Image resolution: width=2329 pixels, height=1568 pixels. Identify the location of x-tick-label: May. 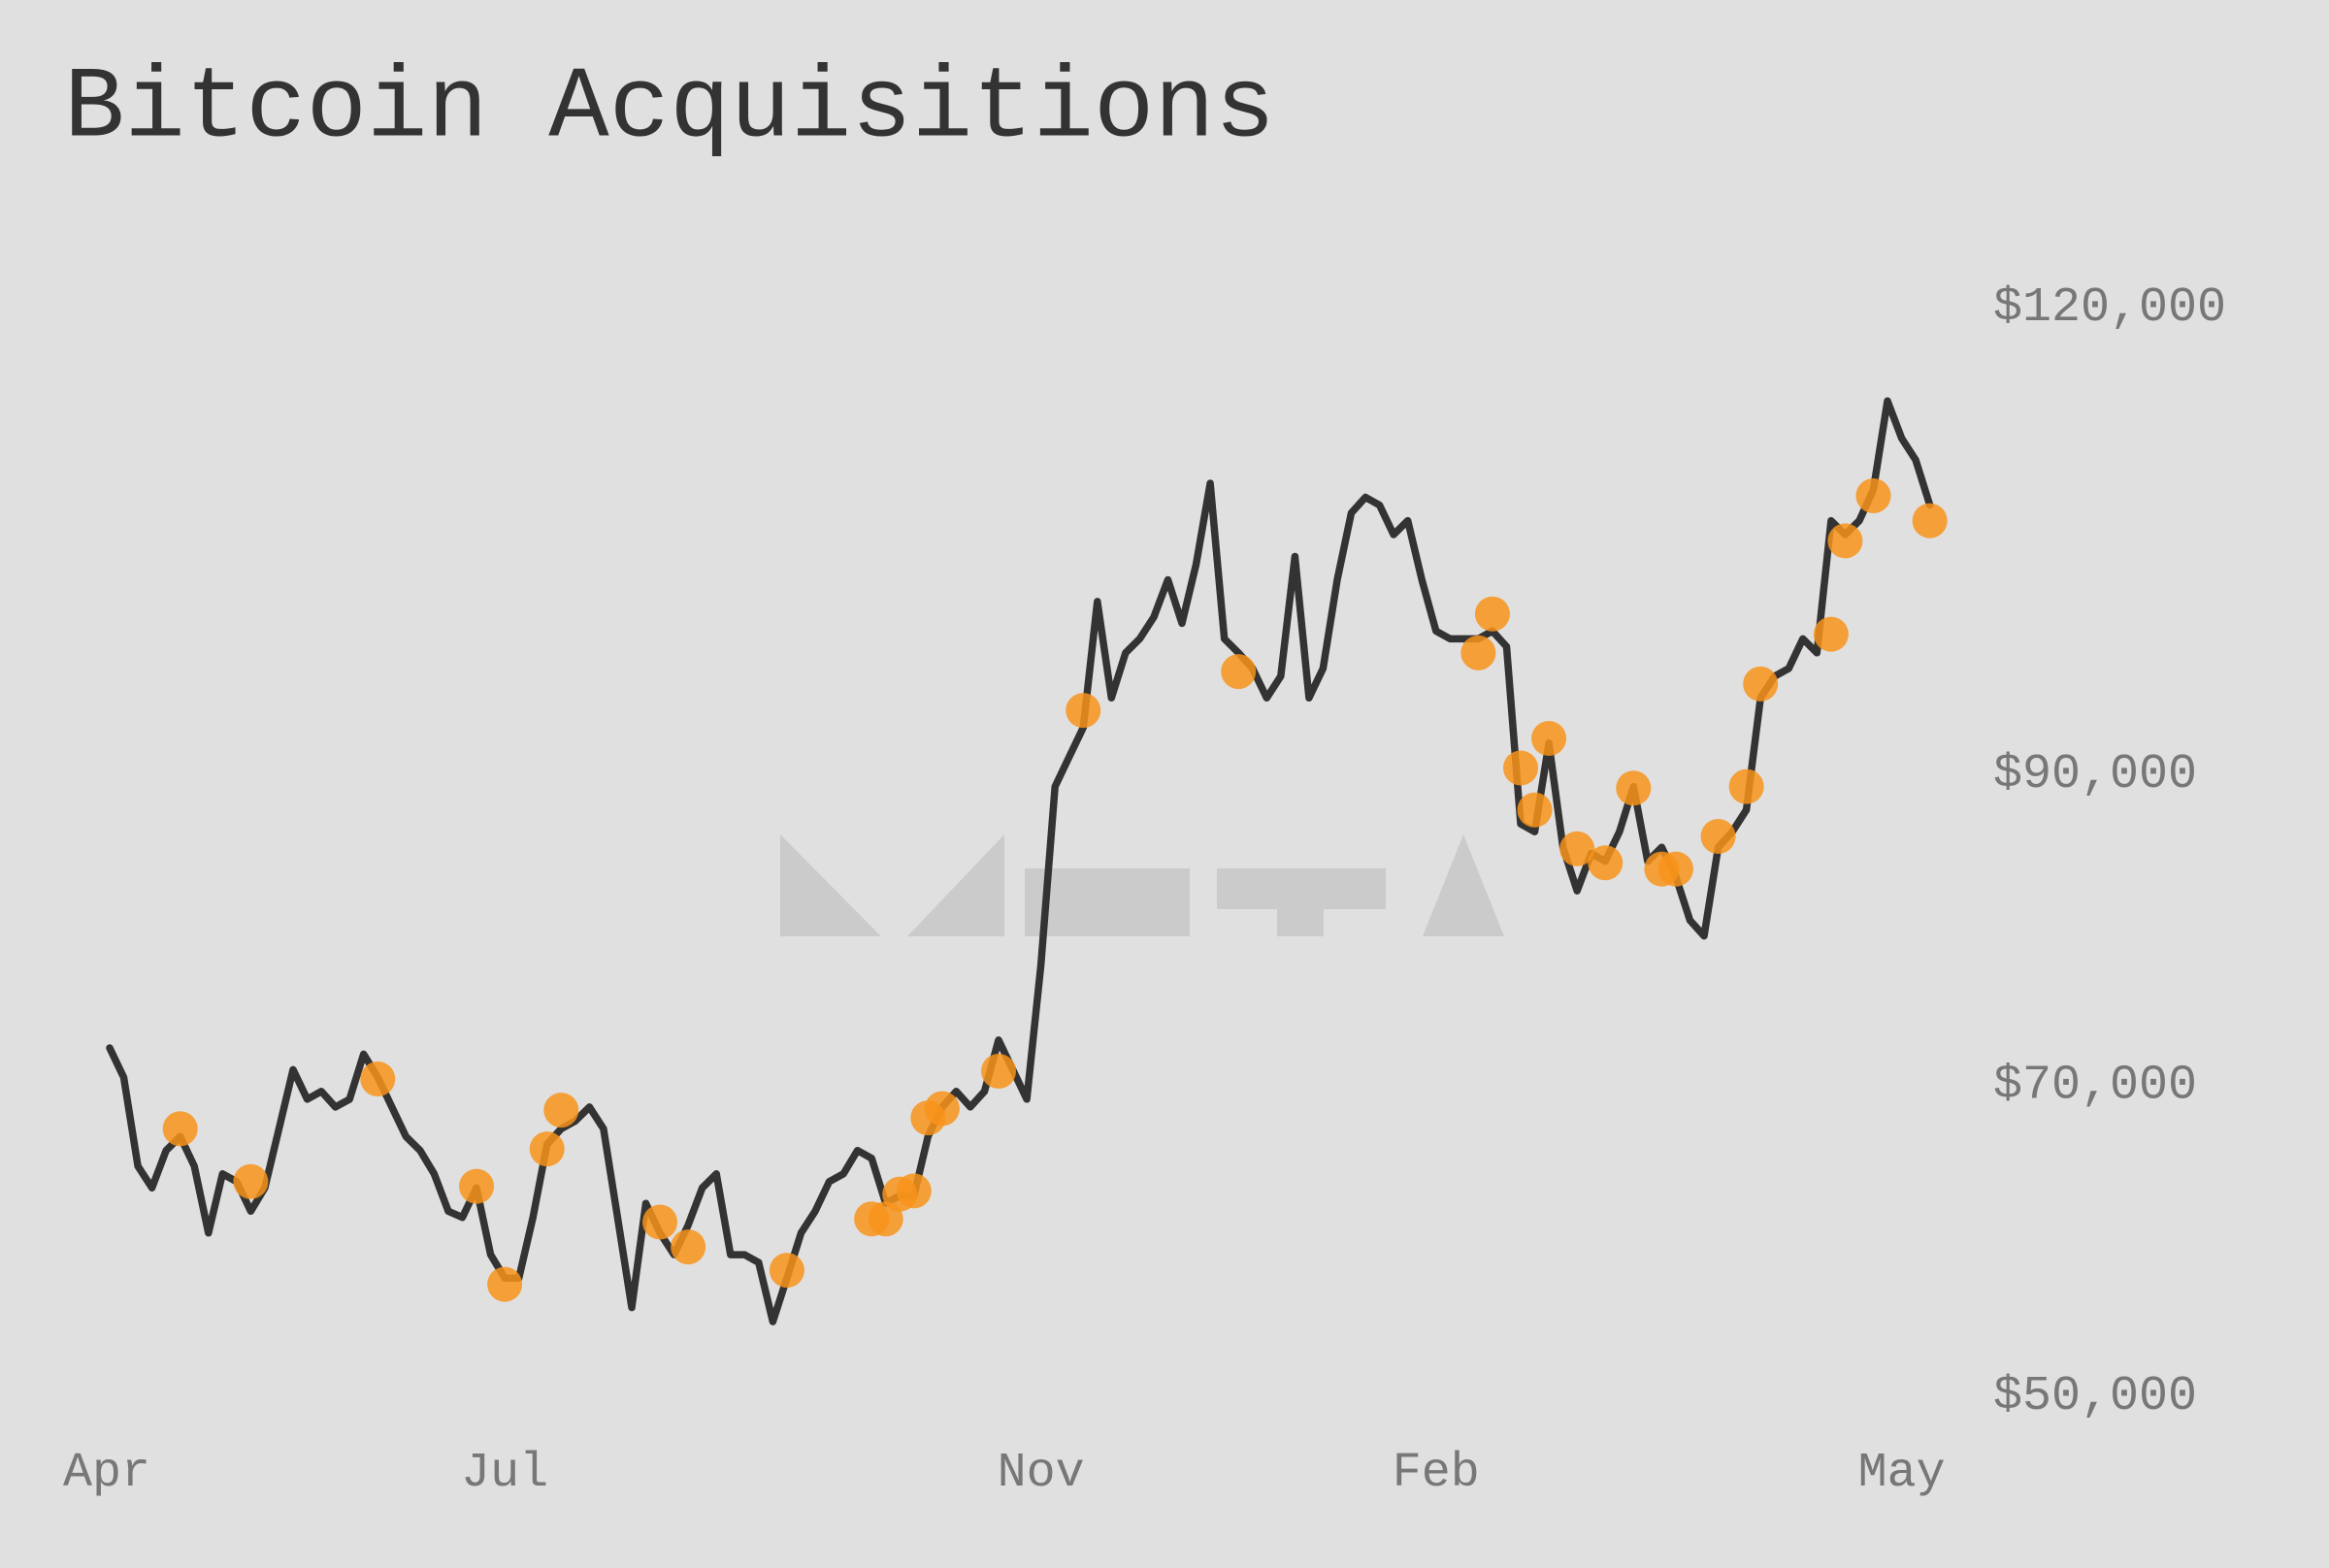
(1902, 1473).